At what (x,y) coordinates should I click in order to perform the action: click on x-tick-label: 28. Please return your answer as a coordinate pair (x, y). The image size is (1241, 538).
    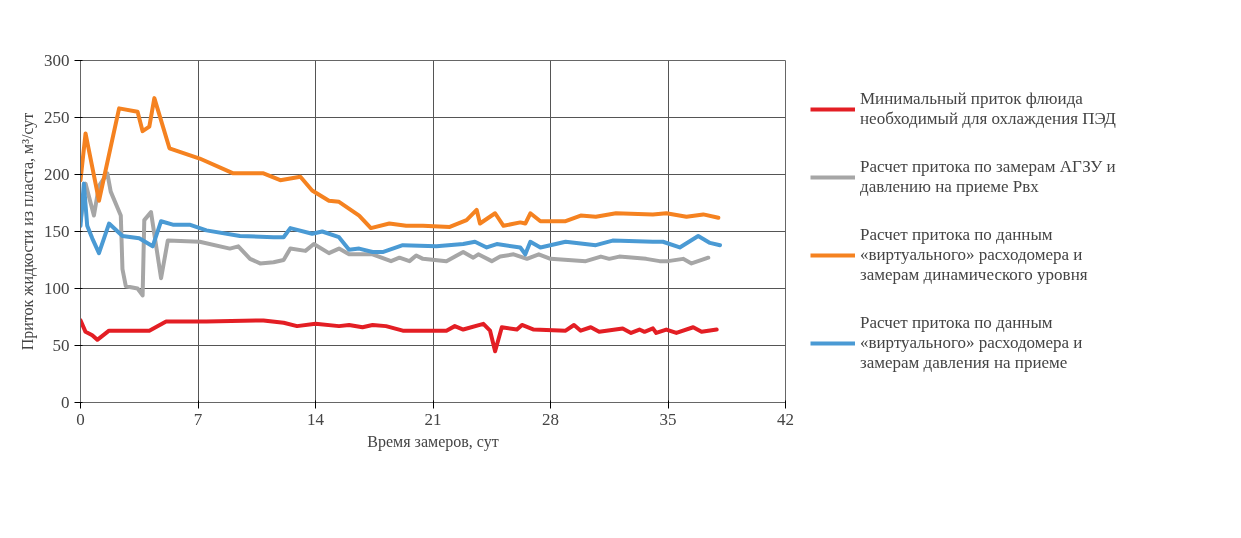
    Looking at the image, I should click on (550, 419).